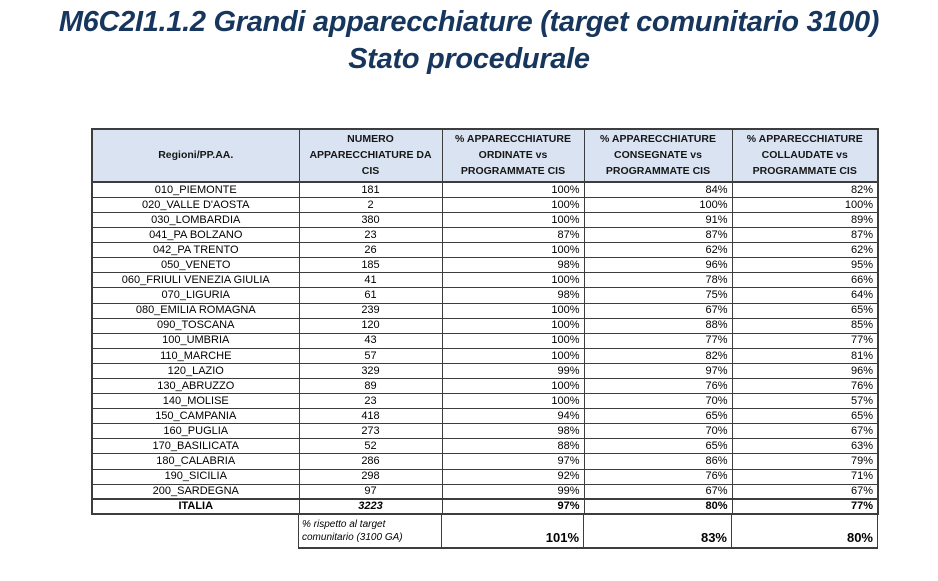 The width and height of the screenshot is (938, 581). I want to click on ordinate-cell: 99%, so click(513, 370).